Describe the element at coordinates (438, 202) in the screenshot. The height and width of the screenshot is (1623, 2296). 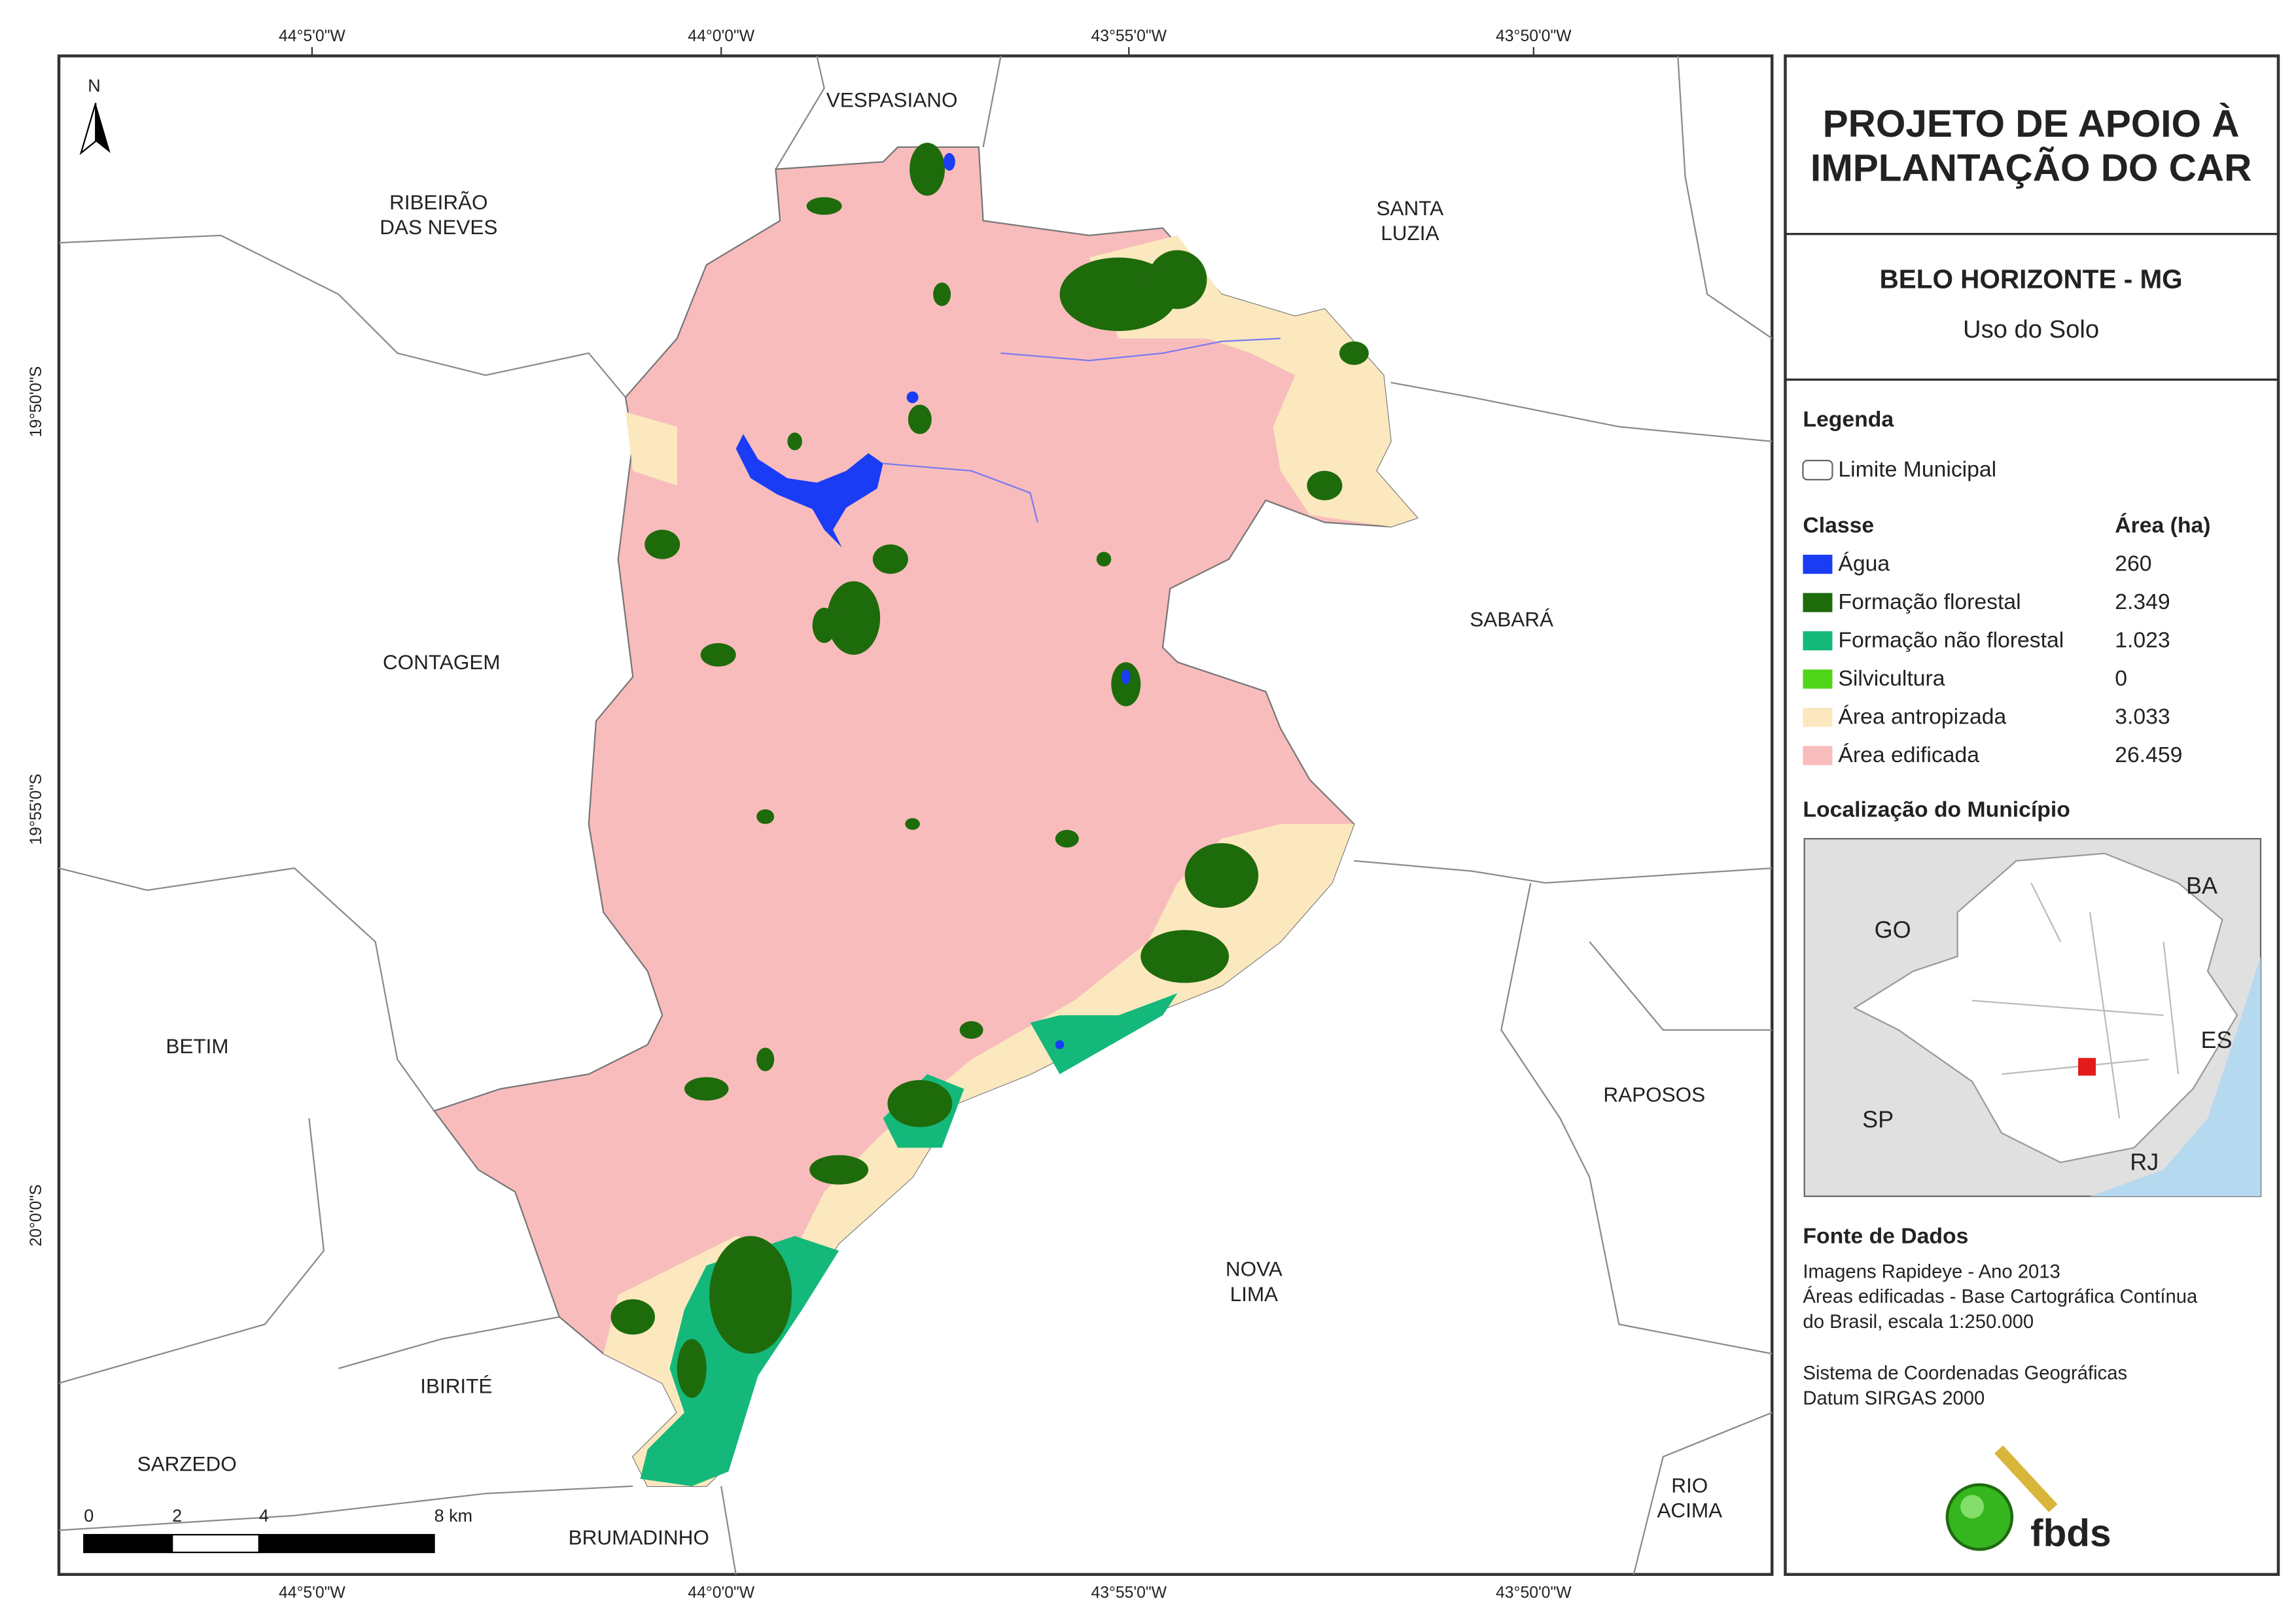
I see `municipality-label: RIBEIRÃO` at that location.